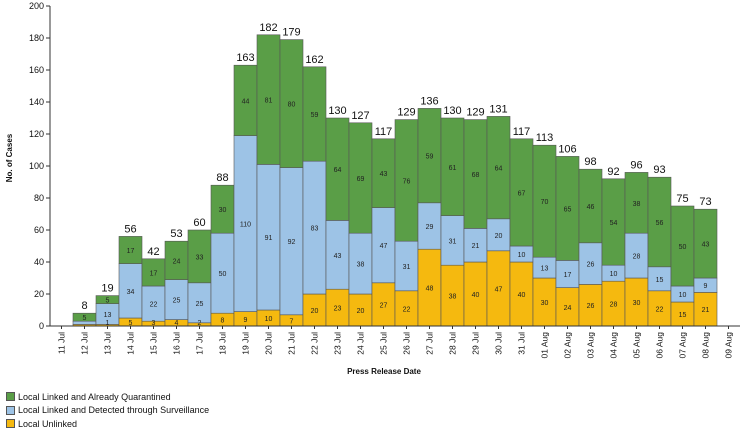  I want to click on segment-label: 2, so click(200, 323).